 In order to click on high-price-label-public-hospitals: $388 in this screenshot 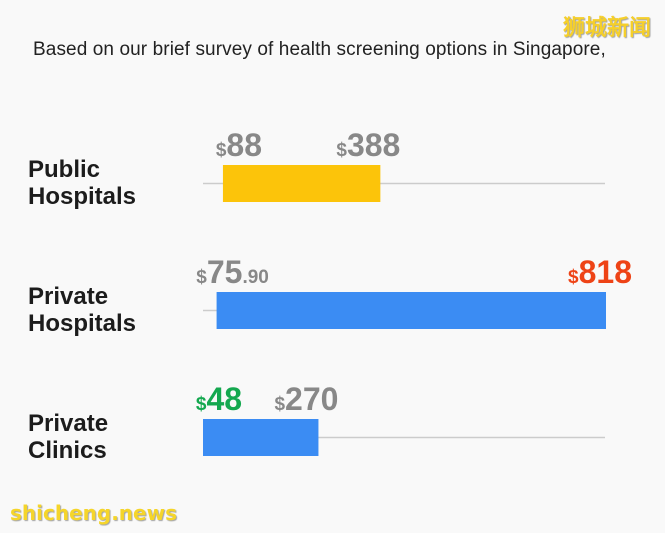, I will do `click(368, 145)`.